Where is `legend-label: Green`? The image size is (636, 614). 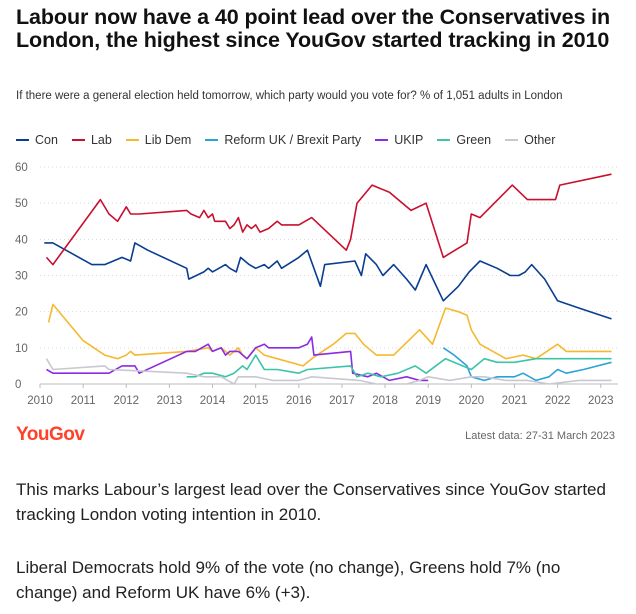
legend-label: Green is located at coordinates (474, 140).